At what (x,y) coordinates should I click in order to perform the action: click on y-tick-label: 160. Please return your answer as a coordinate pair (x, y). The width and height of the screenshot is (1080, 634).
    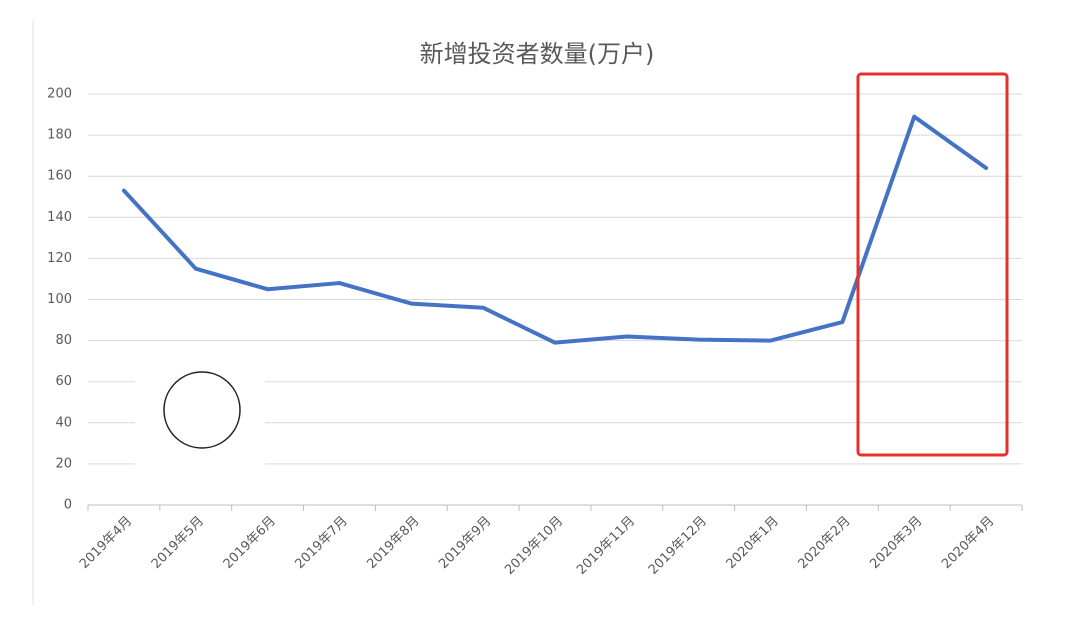
    Looking at the image, I should click on (59, 176).